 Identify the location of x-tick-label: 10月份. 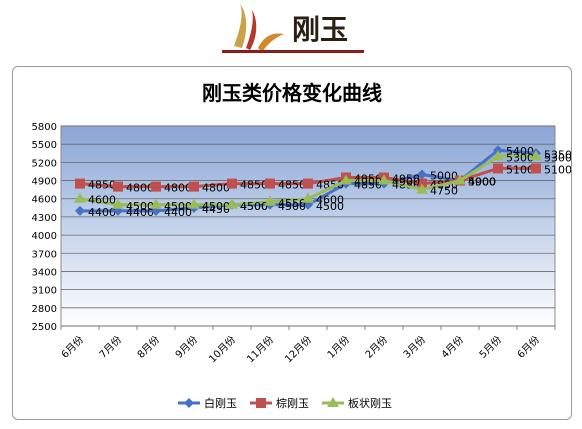
(222, 350).